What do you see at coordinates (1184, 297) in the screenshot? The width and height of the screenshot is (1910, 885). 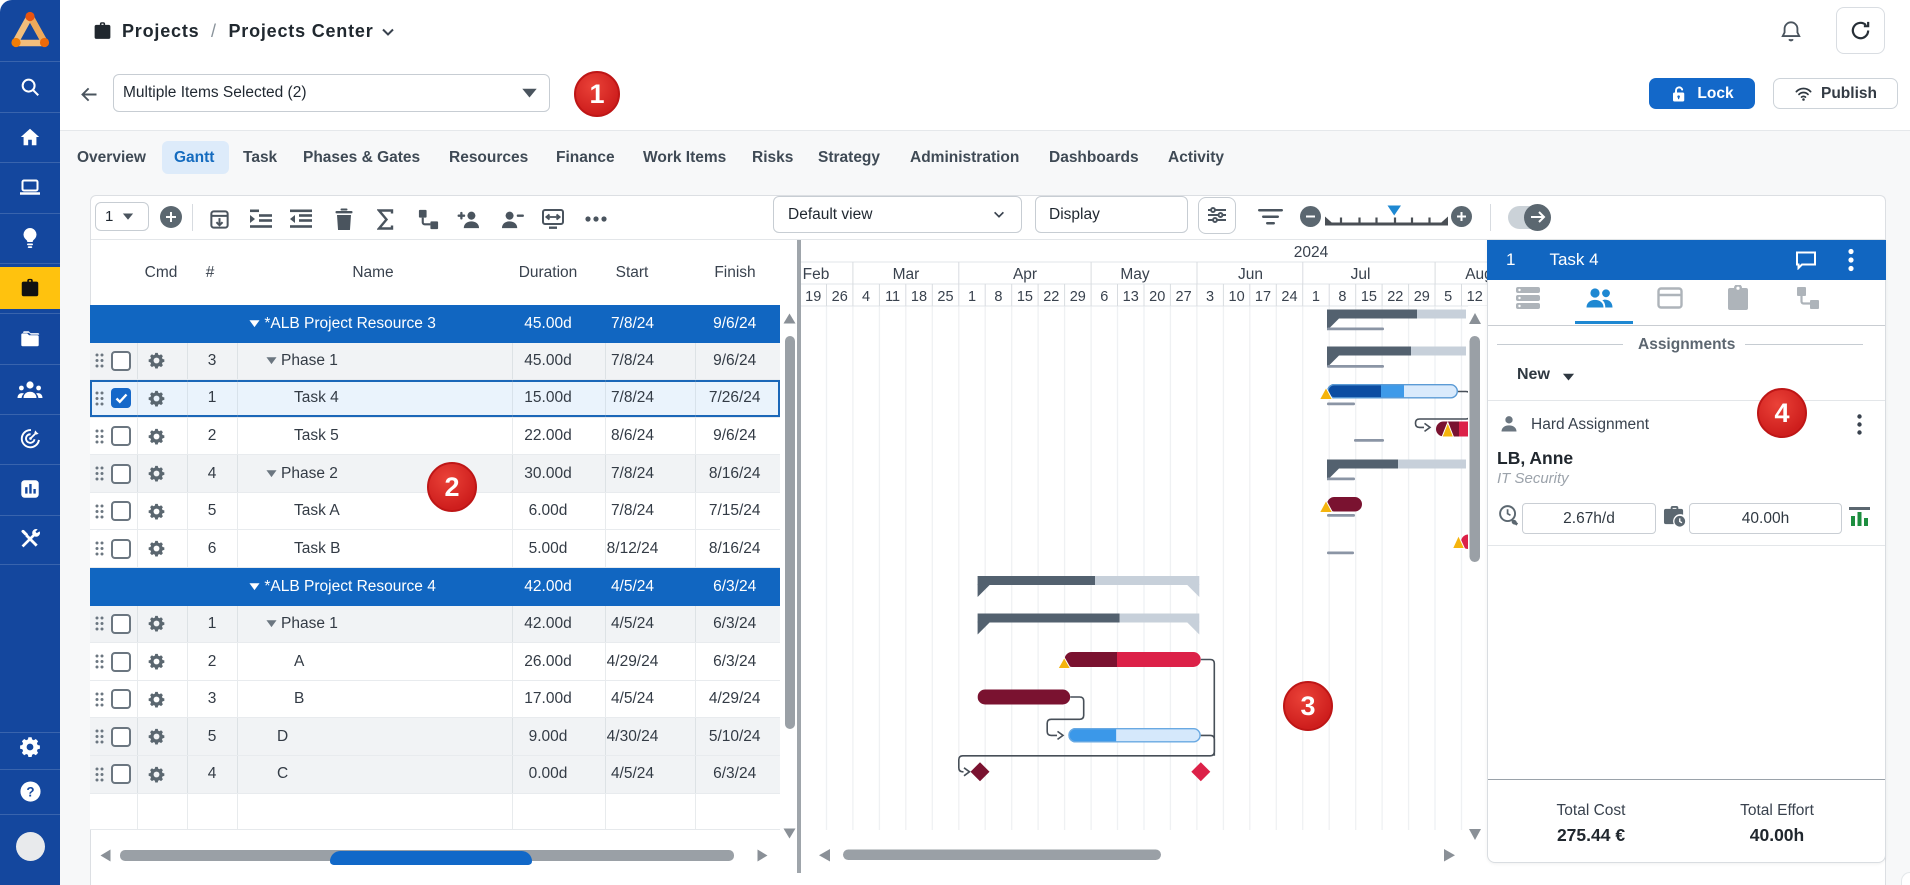 I see `svg-text: 27` at bounding box center [1184, 297].